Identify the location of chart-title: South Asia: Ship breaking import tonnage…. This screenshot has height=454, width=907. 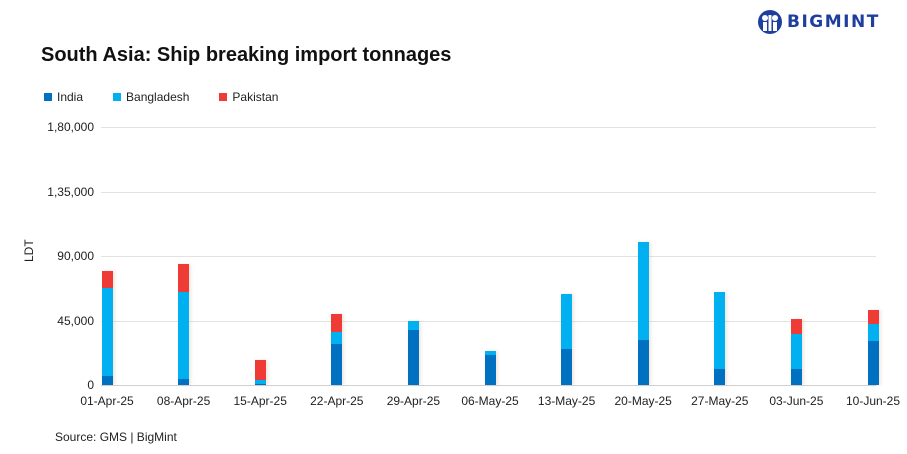
(246, 55).